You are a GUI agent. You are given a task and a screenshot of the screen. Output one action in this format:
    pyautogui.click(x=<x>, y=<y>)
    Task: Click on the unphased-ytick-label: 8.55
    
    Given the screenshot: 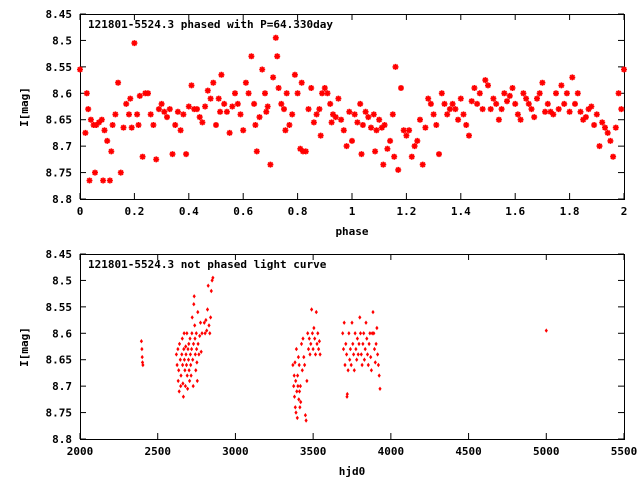 What is the action you would take?
    pyautogui.click(x=59, y=307)
    